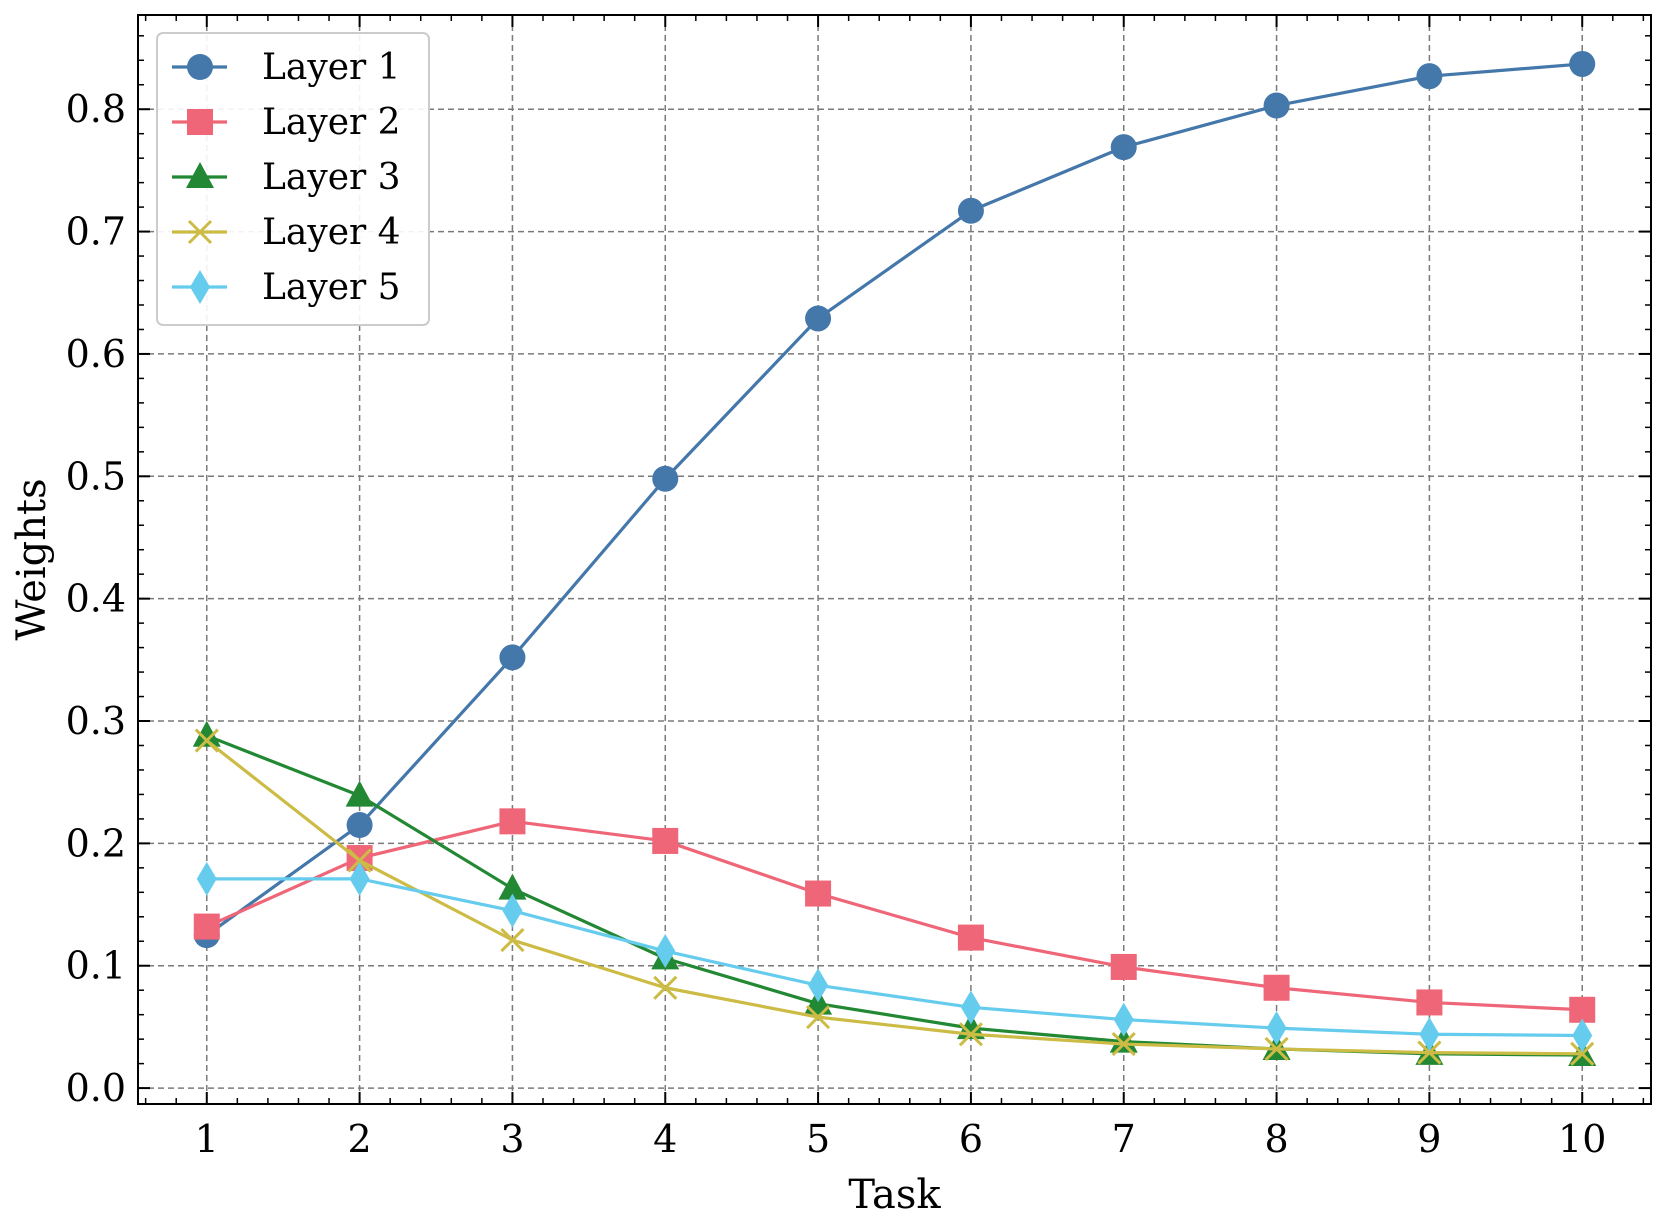  What do you see at coordinates (207, 1139) in the screenshot?
I see `x-tick-label: 1` at bounding box center [207, 1139].